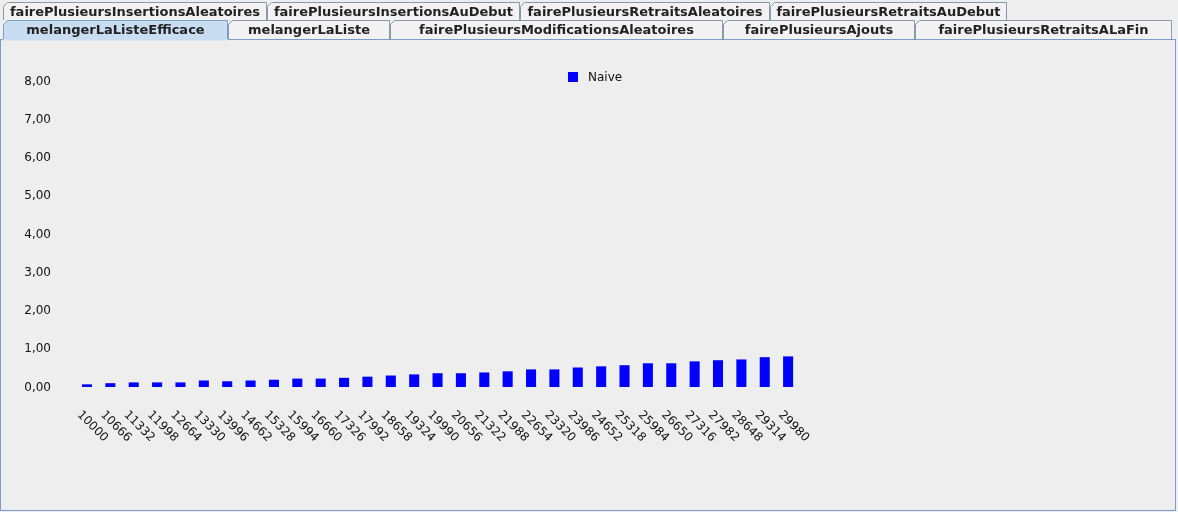  What do you see at coordinates (37, 310) in the screenshot?
I see `y-tick-label: 2,00` at bounding box center [37, 310].